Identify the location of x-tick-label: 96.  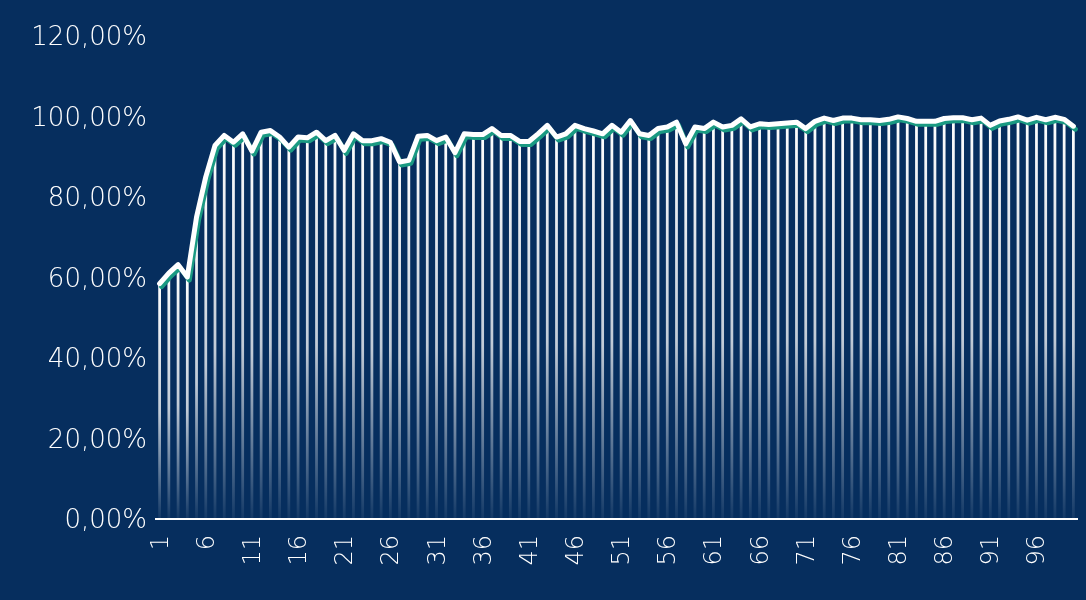
(1036, 550).